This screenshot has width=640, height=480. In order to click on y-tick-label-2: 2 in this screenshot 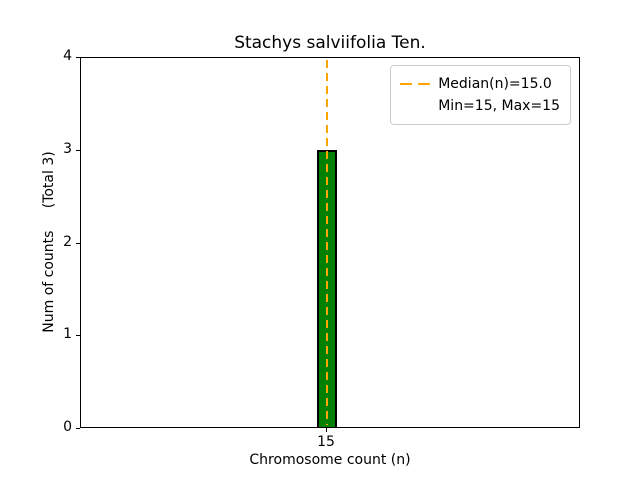, I will do `click(67, 242)`.